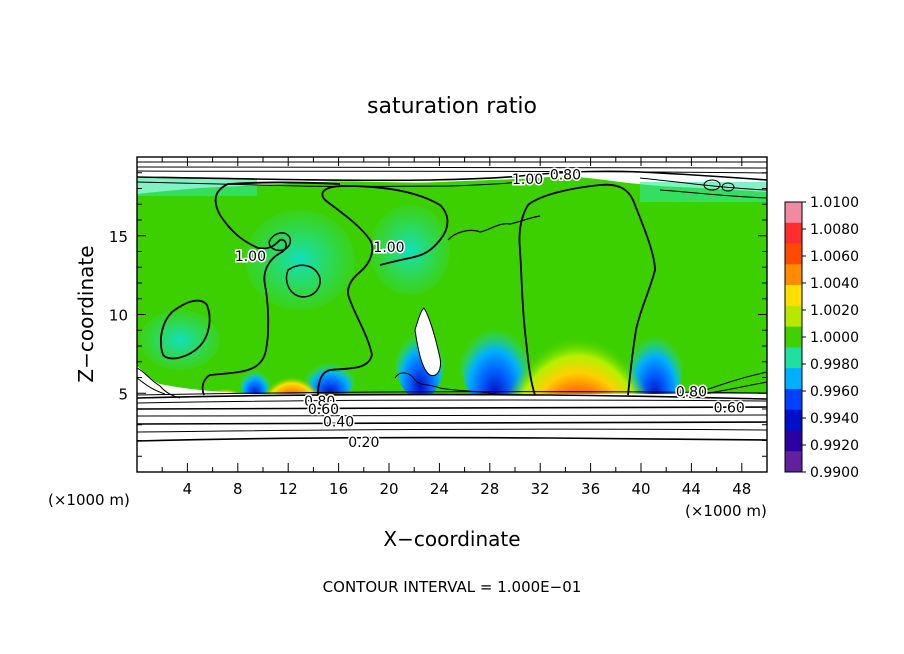  Describe the element at coordinates (363, 443) in the screenshot. I see `contour-label: 0.20` at that location.